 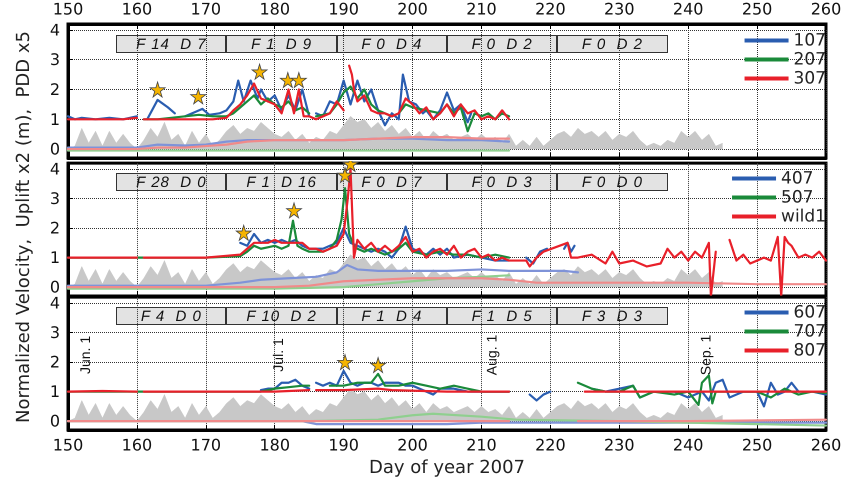 What do you see at coordinates (206, 445) in the screenshot?
I see `x-tick-label: 170` at bounding box center [206, 445].